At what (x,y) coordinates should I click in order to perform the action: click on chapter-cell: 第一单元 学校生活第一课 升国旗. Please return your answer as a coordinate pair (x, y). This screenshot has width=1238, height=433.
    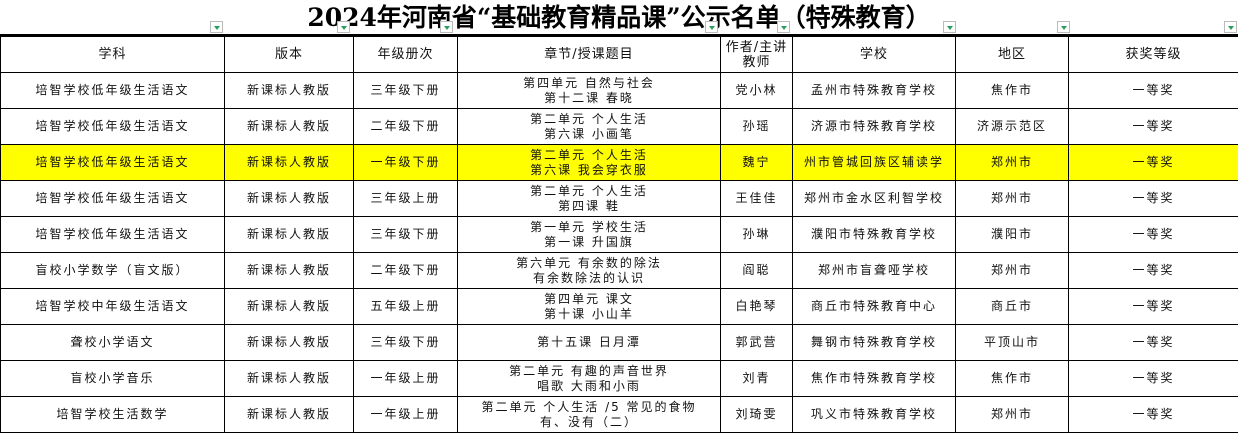
    Looking at the image, I should click on (589, 235).